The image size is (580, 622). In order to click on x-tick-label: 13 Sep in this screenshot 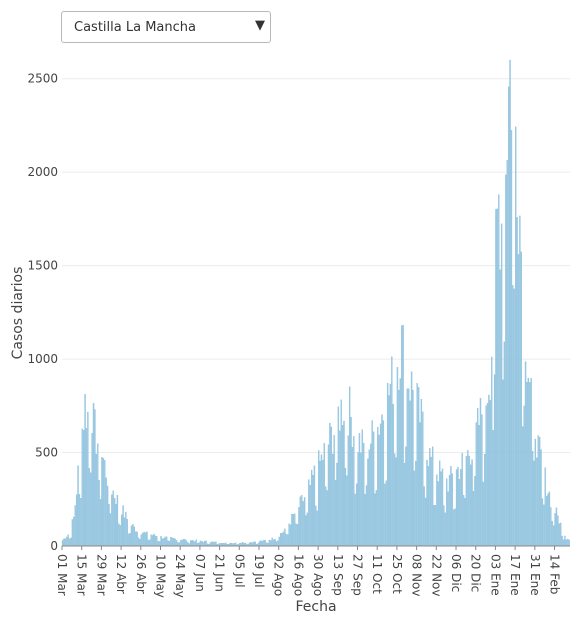, I will do `click(338, 575)`.